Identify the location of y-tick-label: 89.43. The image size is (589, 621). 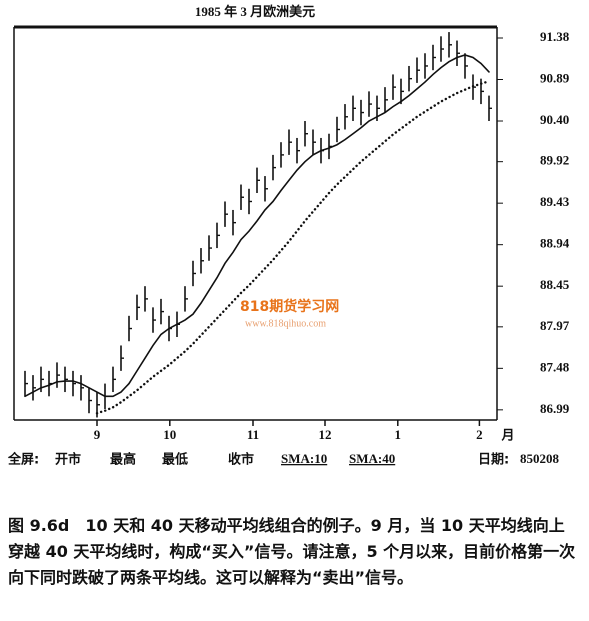
(555, 201).